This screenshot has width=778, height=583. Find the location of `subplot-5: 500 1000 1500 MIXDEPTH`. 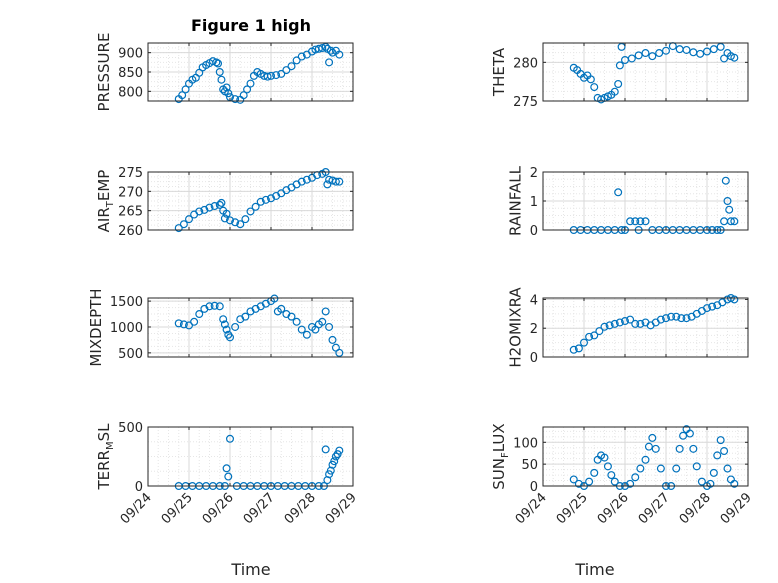

subplot-5: 500 1000 1500 MIXDEPTH is located at coordinates (220, 327).